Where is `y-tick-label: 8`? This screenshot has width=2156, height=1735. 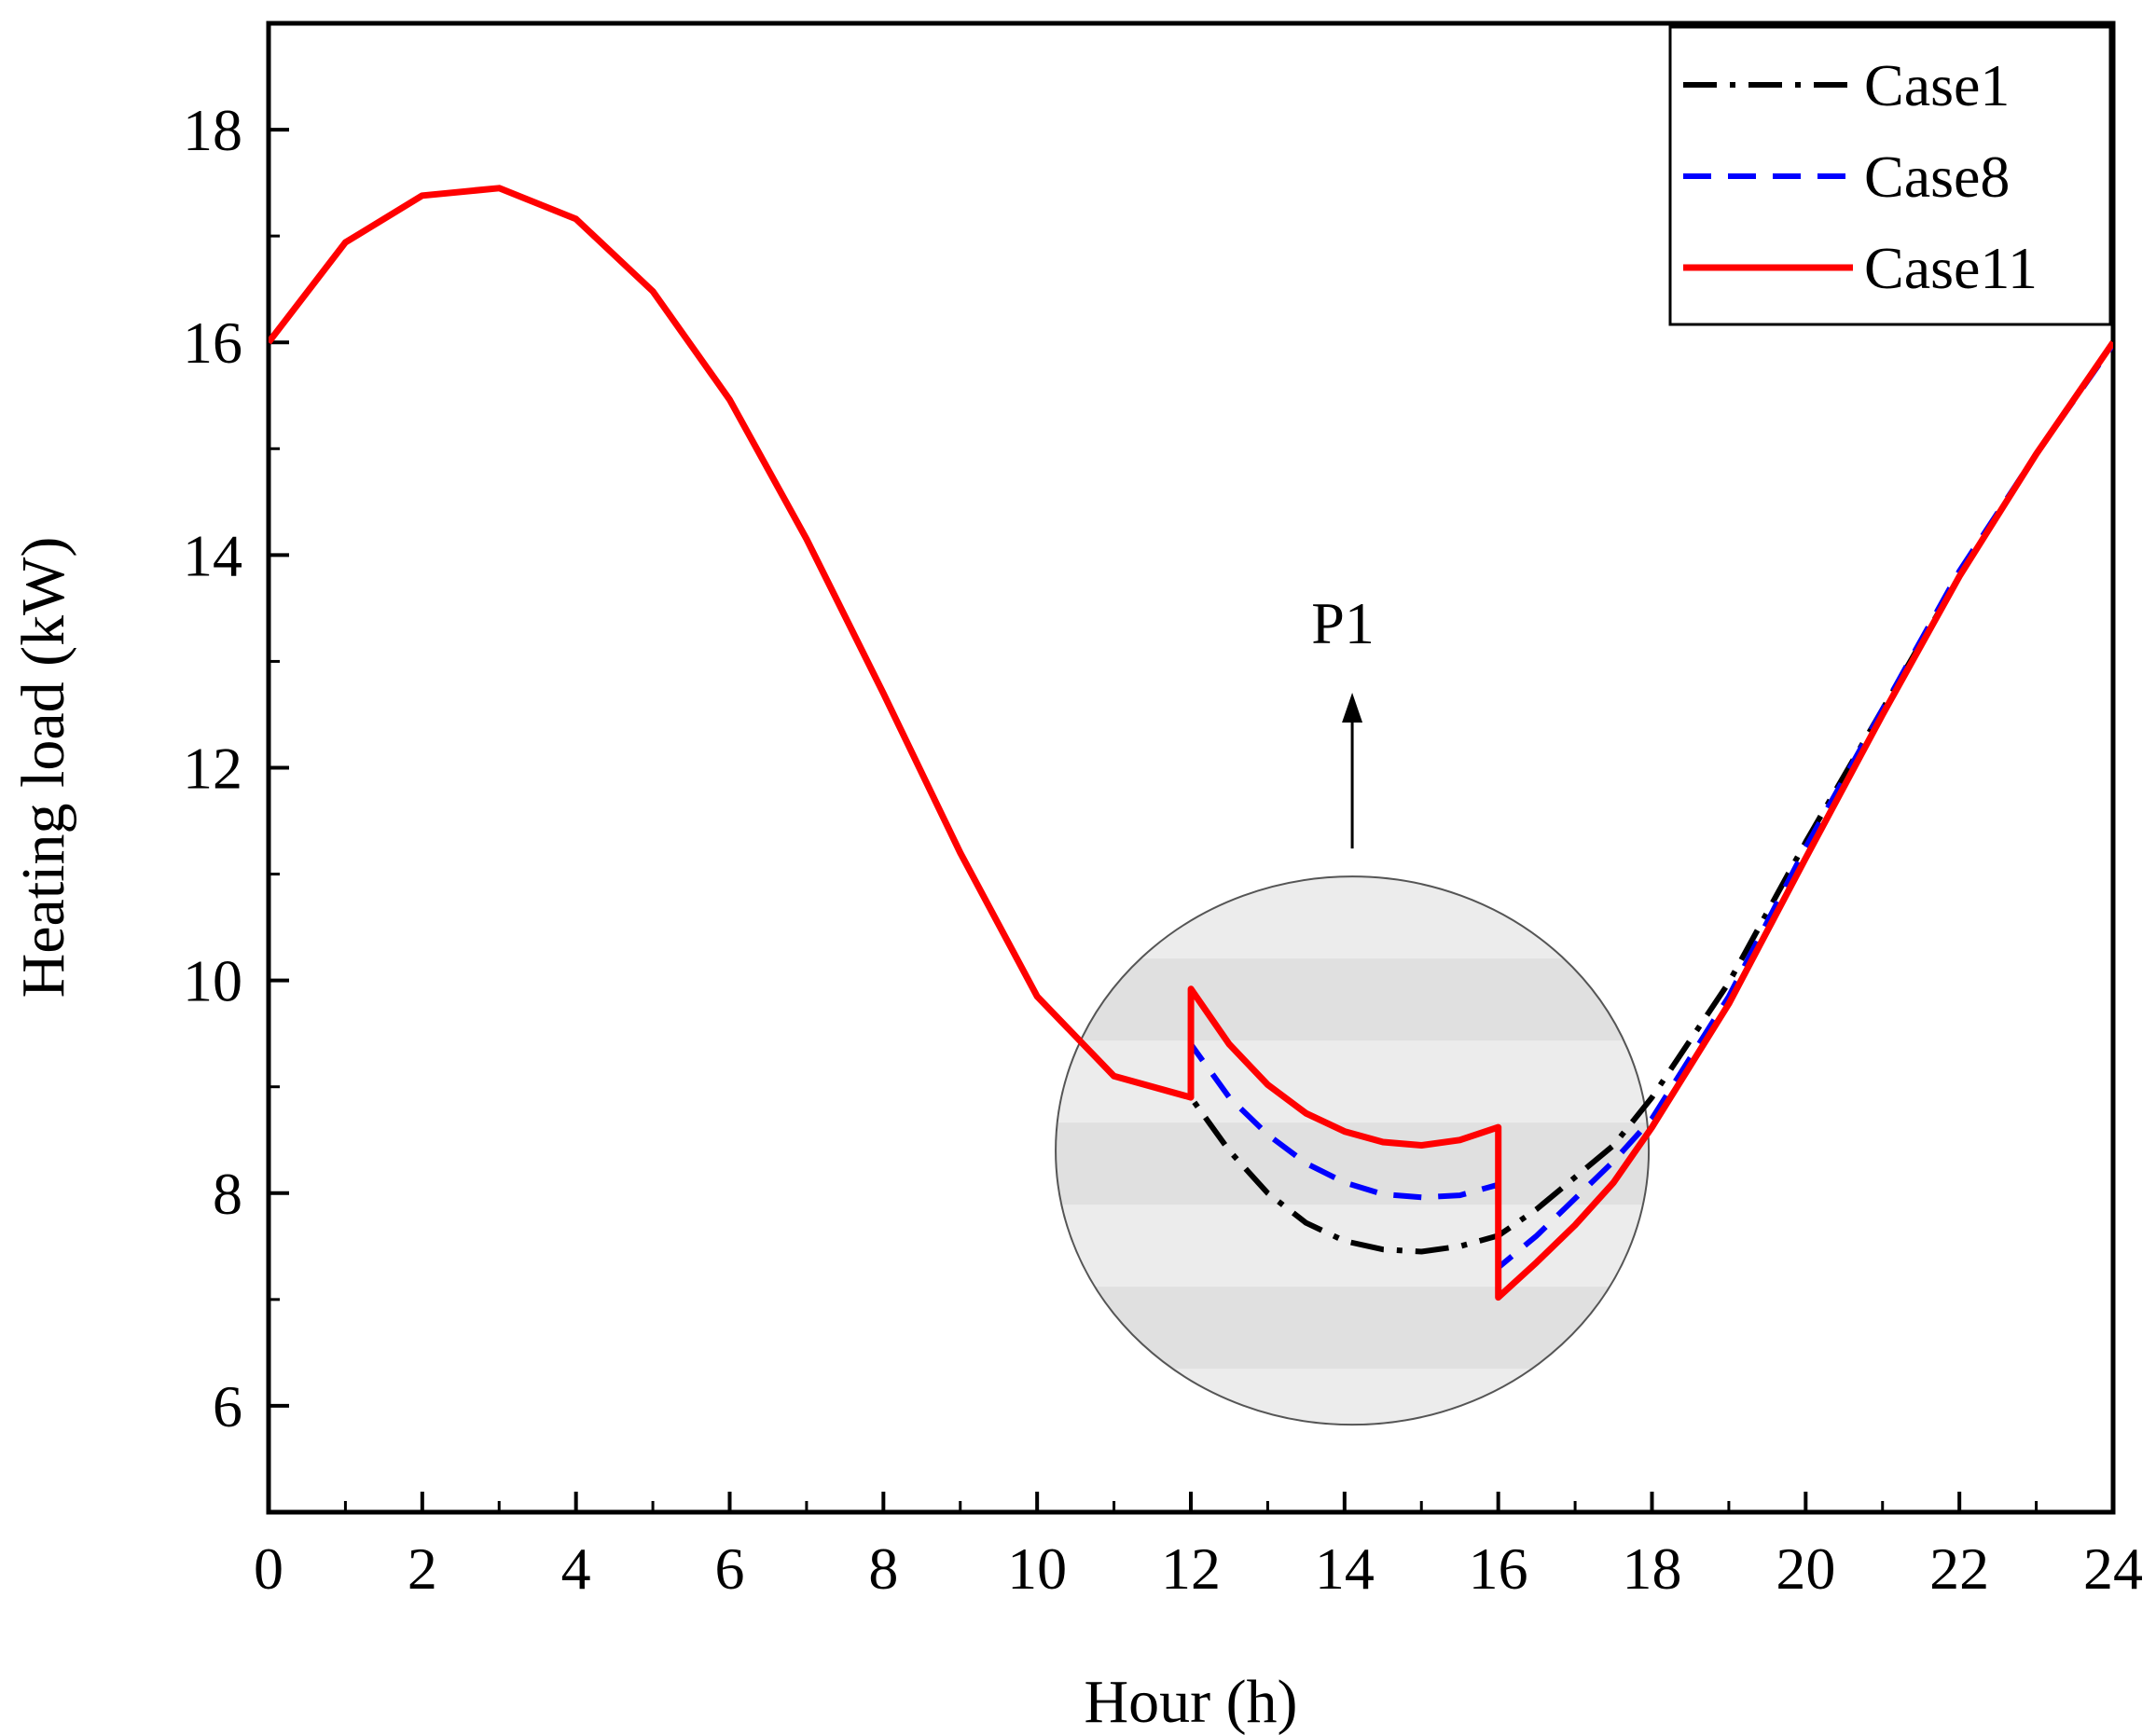
y-tick-label: 8 is located at coordinates (227, 1194).